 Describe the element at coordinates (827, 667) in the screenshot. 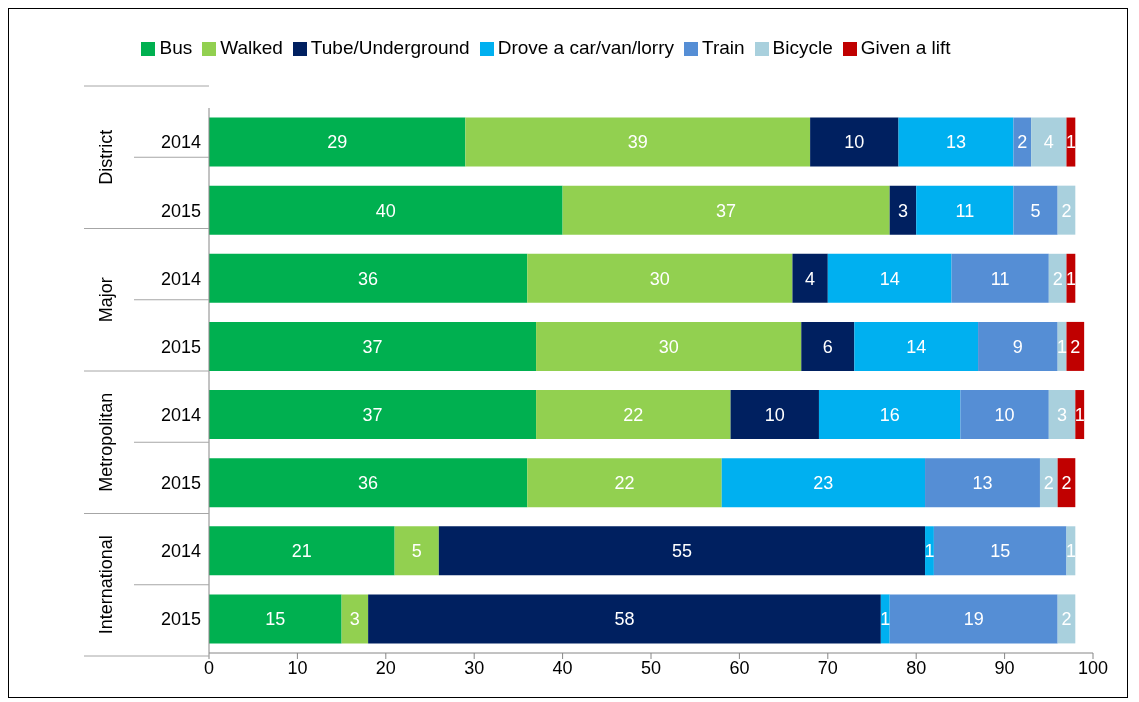

I see `x-tick-label: 70` at that location.